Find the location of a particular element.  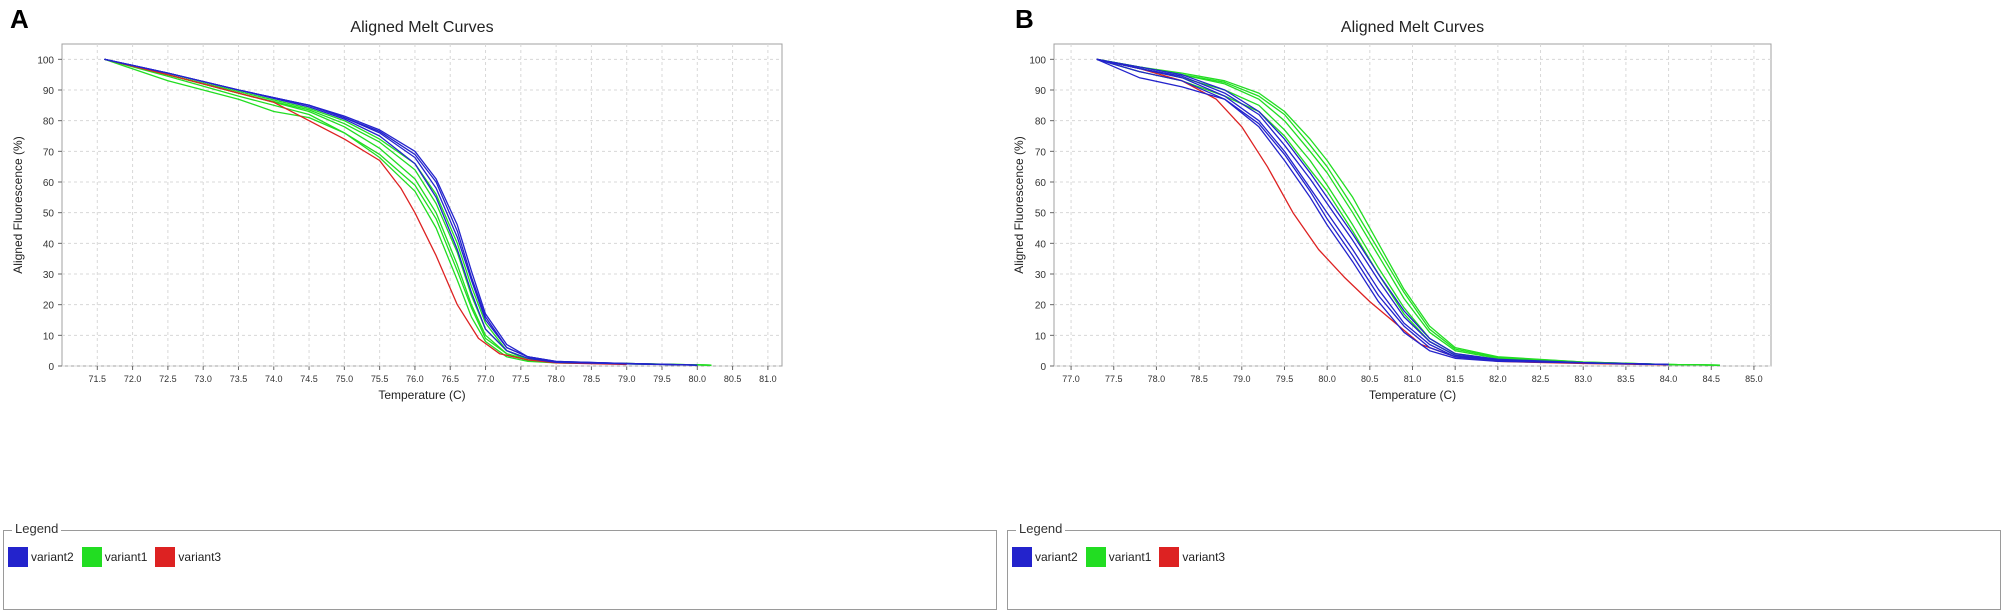

x-tick-label: 75.0 is located at coordinates (345, 379).